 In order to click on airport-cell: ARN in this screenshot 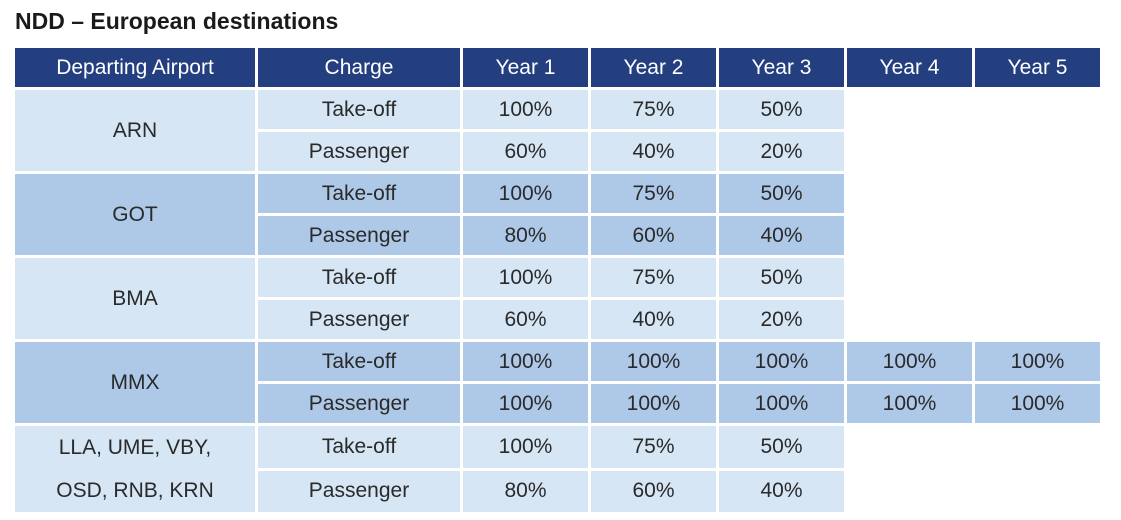, I will do `click(135, 130)`.